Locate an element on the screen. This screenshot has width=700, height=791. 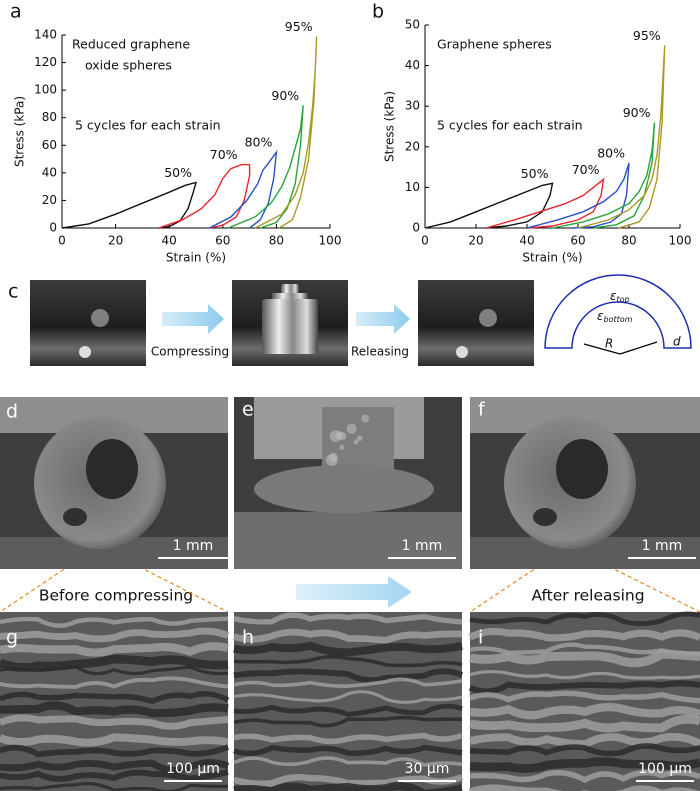
photo-compressing is located at coordinates (290, 323).